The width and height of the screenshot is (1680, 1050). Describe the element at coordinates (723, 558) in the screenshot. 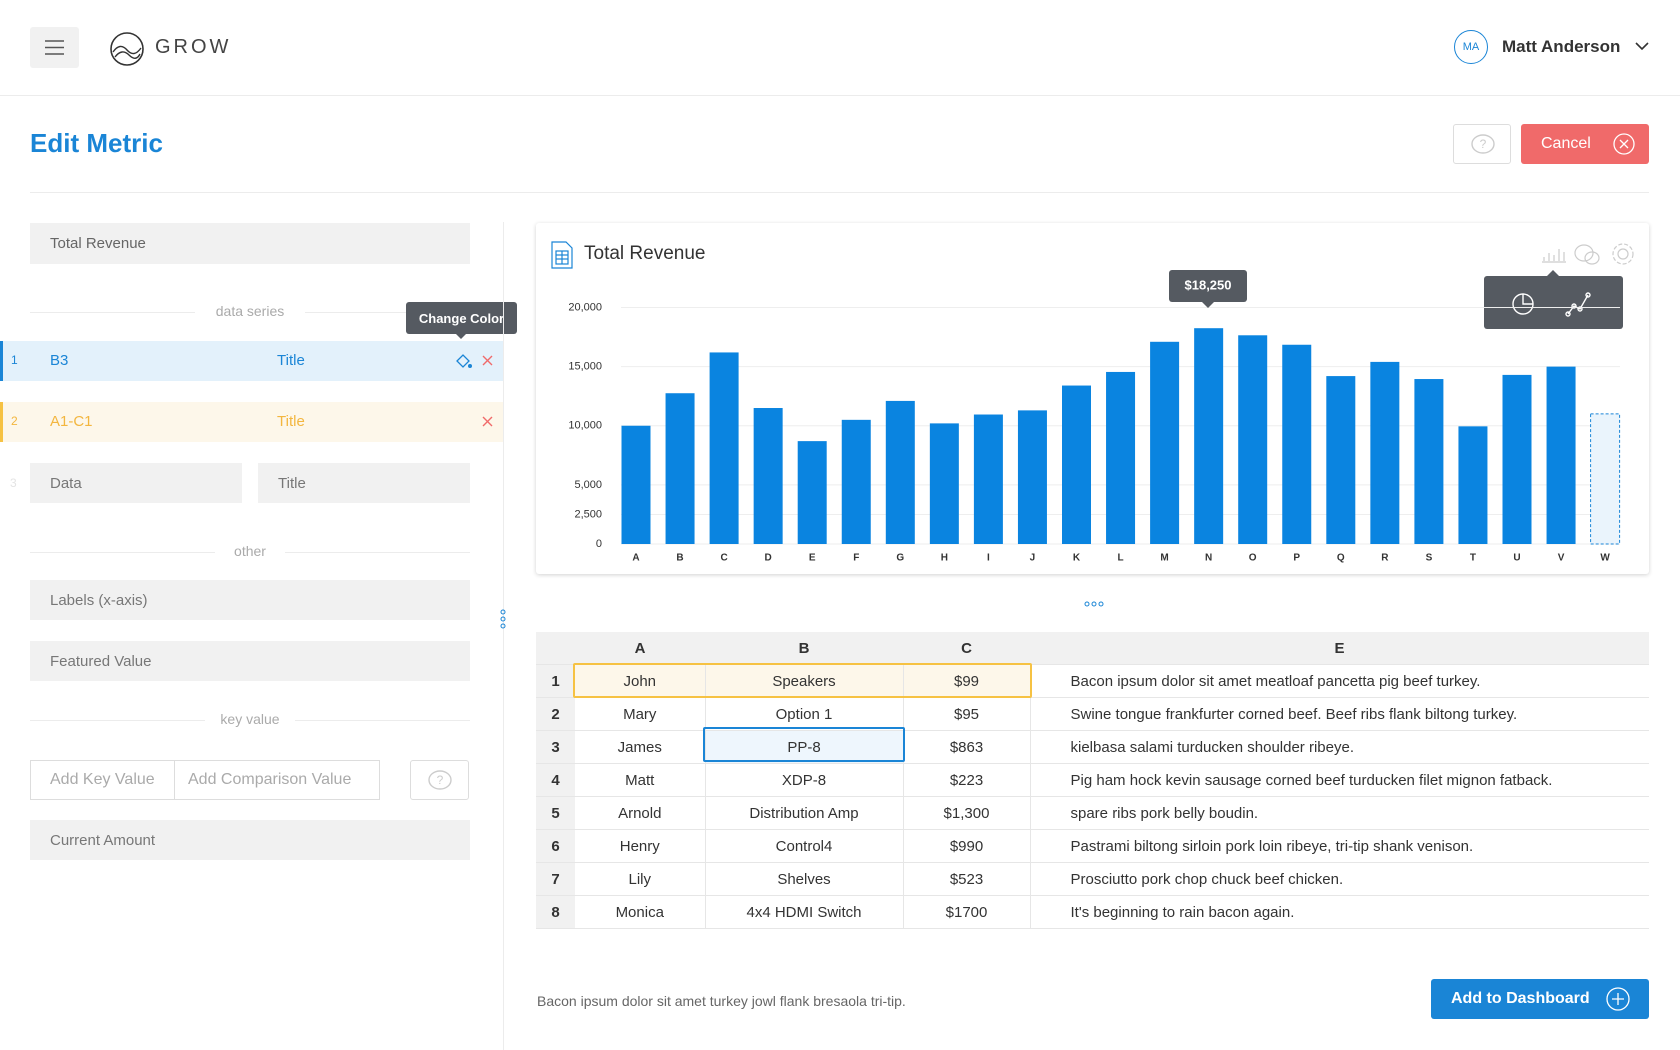

I see `x-tick-label: C` at that location.